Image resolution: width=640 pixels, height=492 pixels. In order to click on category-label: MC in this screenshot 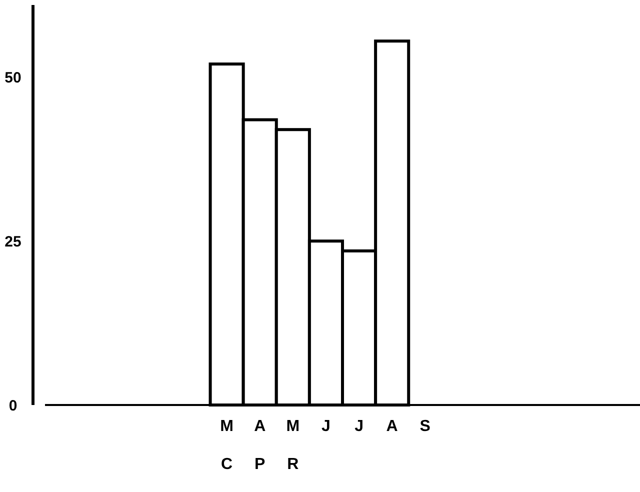, I will do `click(227, 445)`.